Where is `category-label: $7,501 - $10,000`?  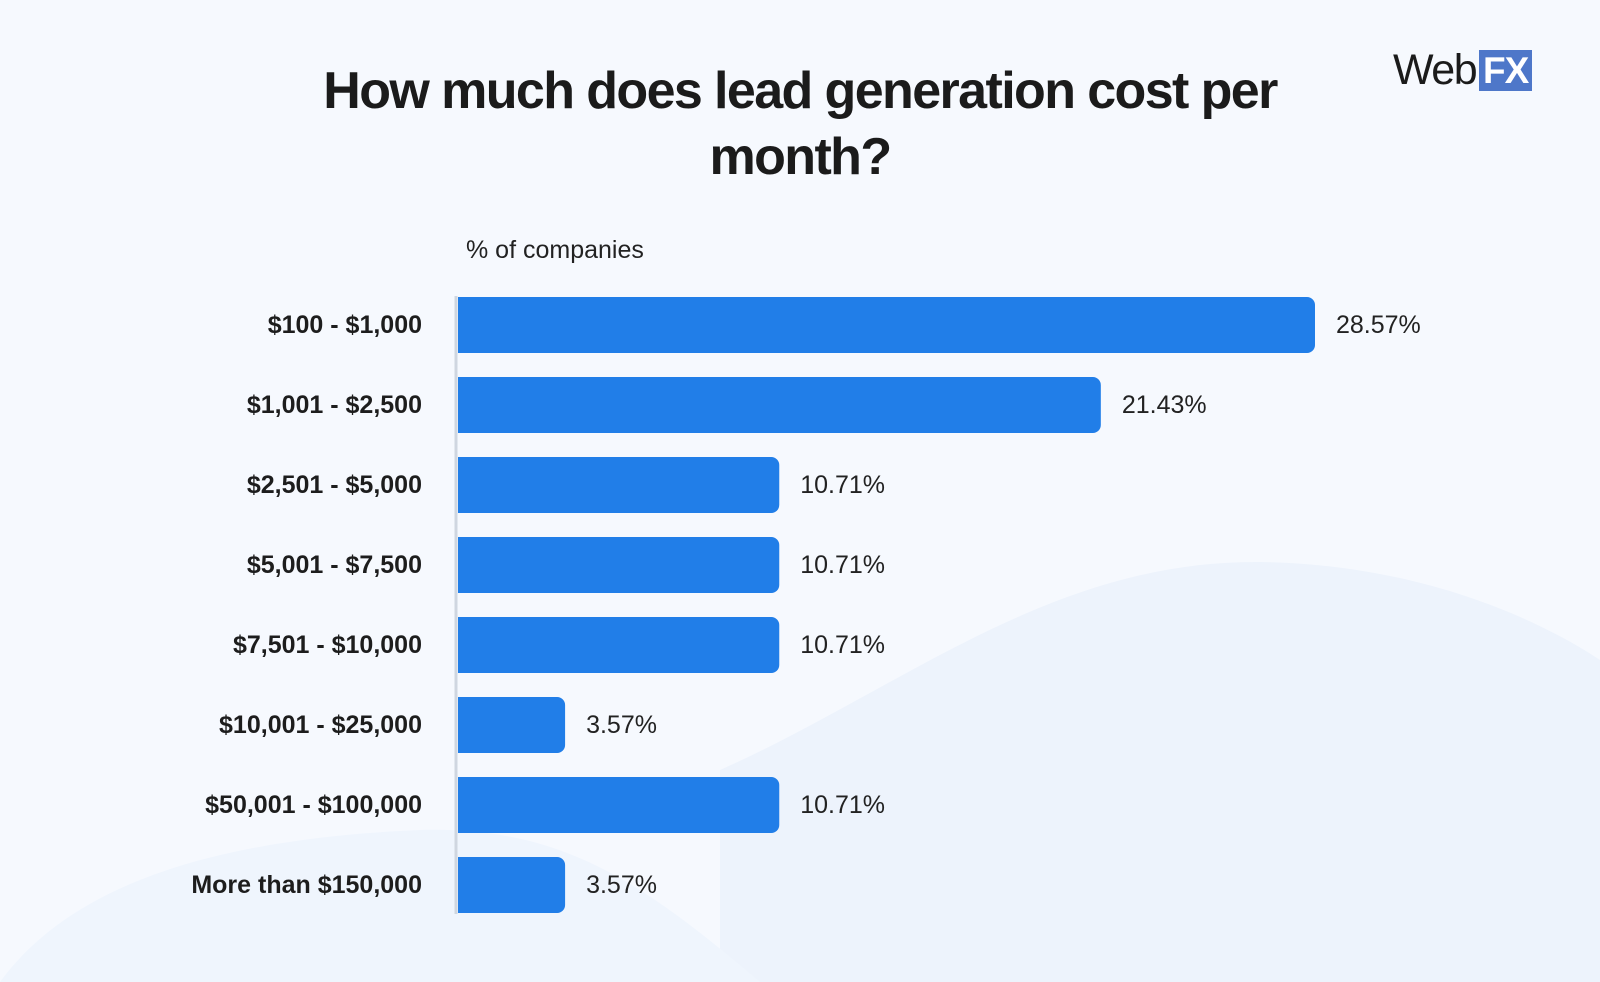
category-label: $7,501 - $10,000 is located at coordinates (327, 645).